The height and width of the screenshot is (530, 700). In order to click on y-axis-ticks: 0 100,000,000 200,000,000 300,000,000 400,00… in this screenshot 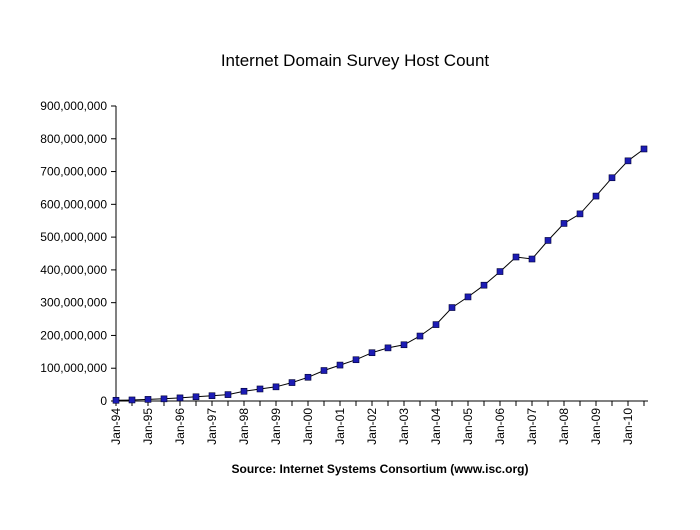, I will do `click(78, 253)`.